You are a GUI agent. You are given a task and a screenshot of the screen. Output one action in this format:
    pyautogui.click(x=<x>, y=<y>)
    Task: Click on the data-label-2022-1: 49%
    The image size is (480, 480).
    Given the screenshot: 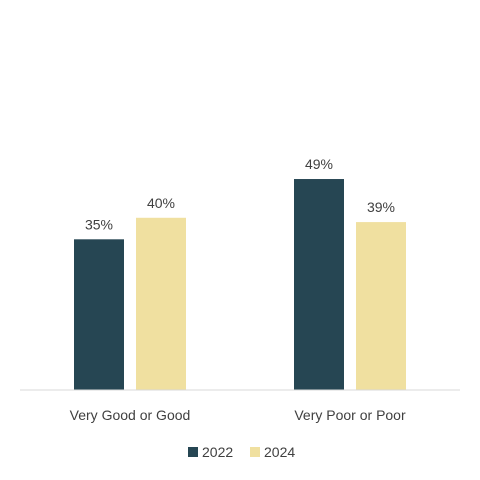 What is the action you would take?
    pyautogui.click(x=319, y=164)
    